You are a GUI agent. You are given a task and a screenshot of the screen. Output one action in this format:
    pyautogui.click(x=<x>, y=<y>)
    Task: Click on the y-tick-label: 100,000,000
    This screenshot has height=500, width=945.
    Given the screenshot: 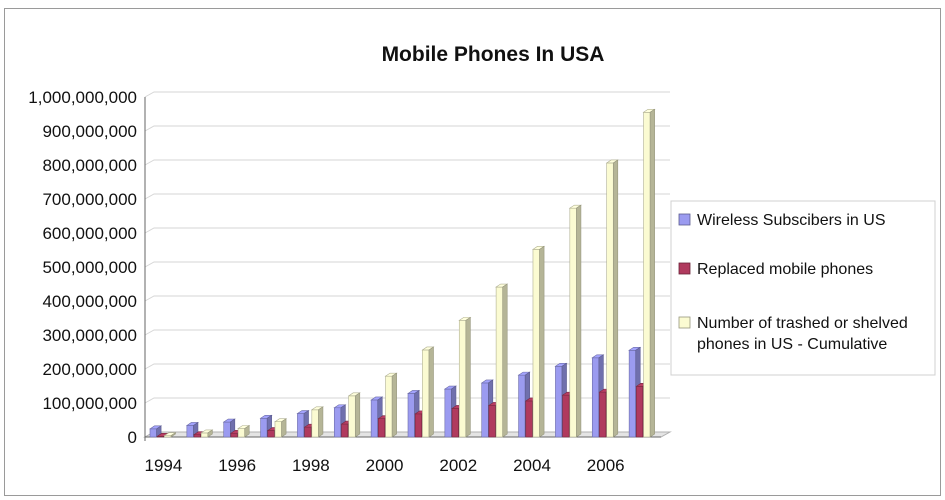 What is the action you would take?
    pyautogui.click(x=89, y=403)
    